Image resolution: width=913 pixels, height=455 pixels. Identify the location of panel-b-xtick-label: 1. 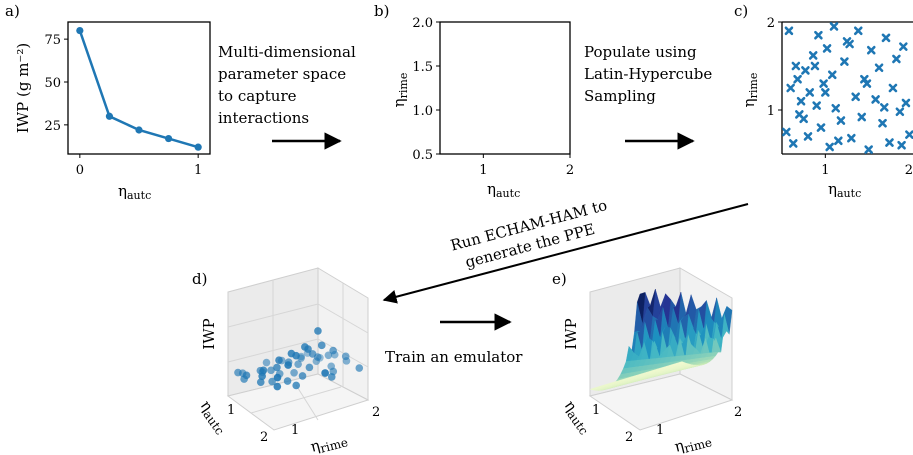
(483, 170).